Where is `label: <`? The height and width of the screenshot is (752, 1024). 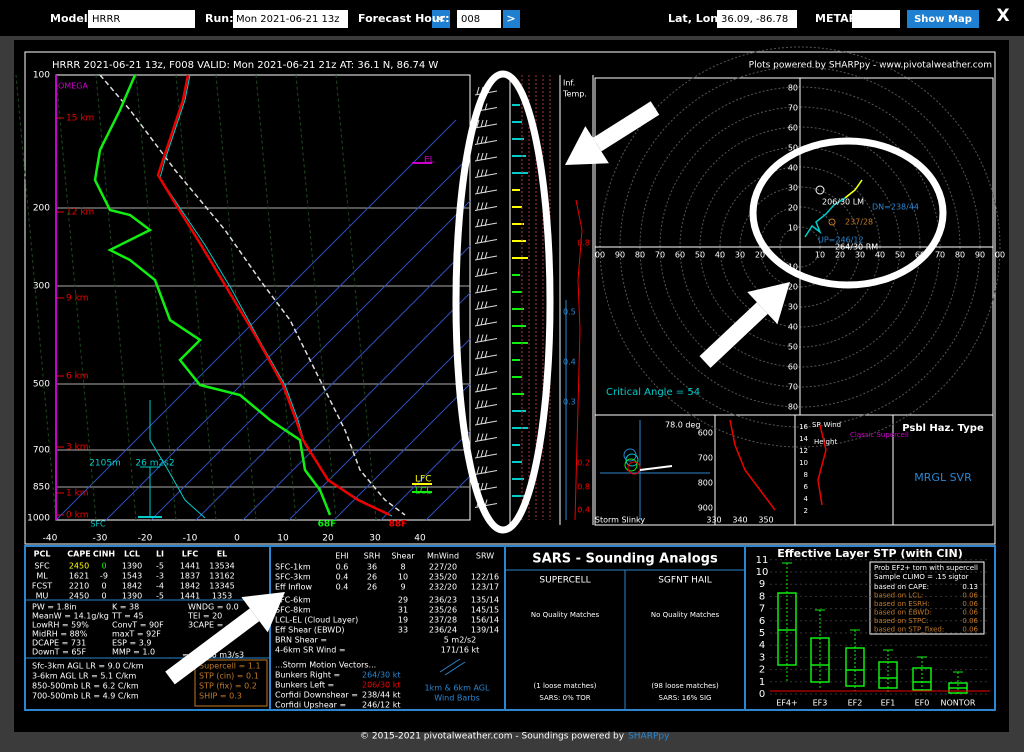 label: < is located at coordinates (440, 18).